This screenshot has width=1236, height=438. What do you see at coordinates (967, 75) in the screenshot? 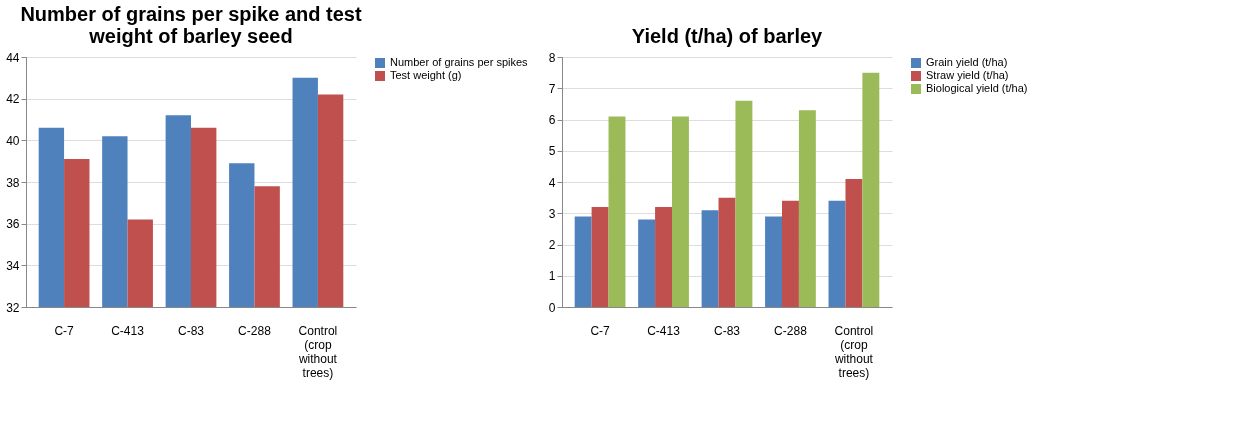
I see `legend-label: Straw yield (t/ha)` at bounding box center [967, 75].